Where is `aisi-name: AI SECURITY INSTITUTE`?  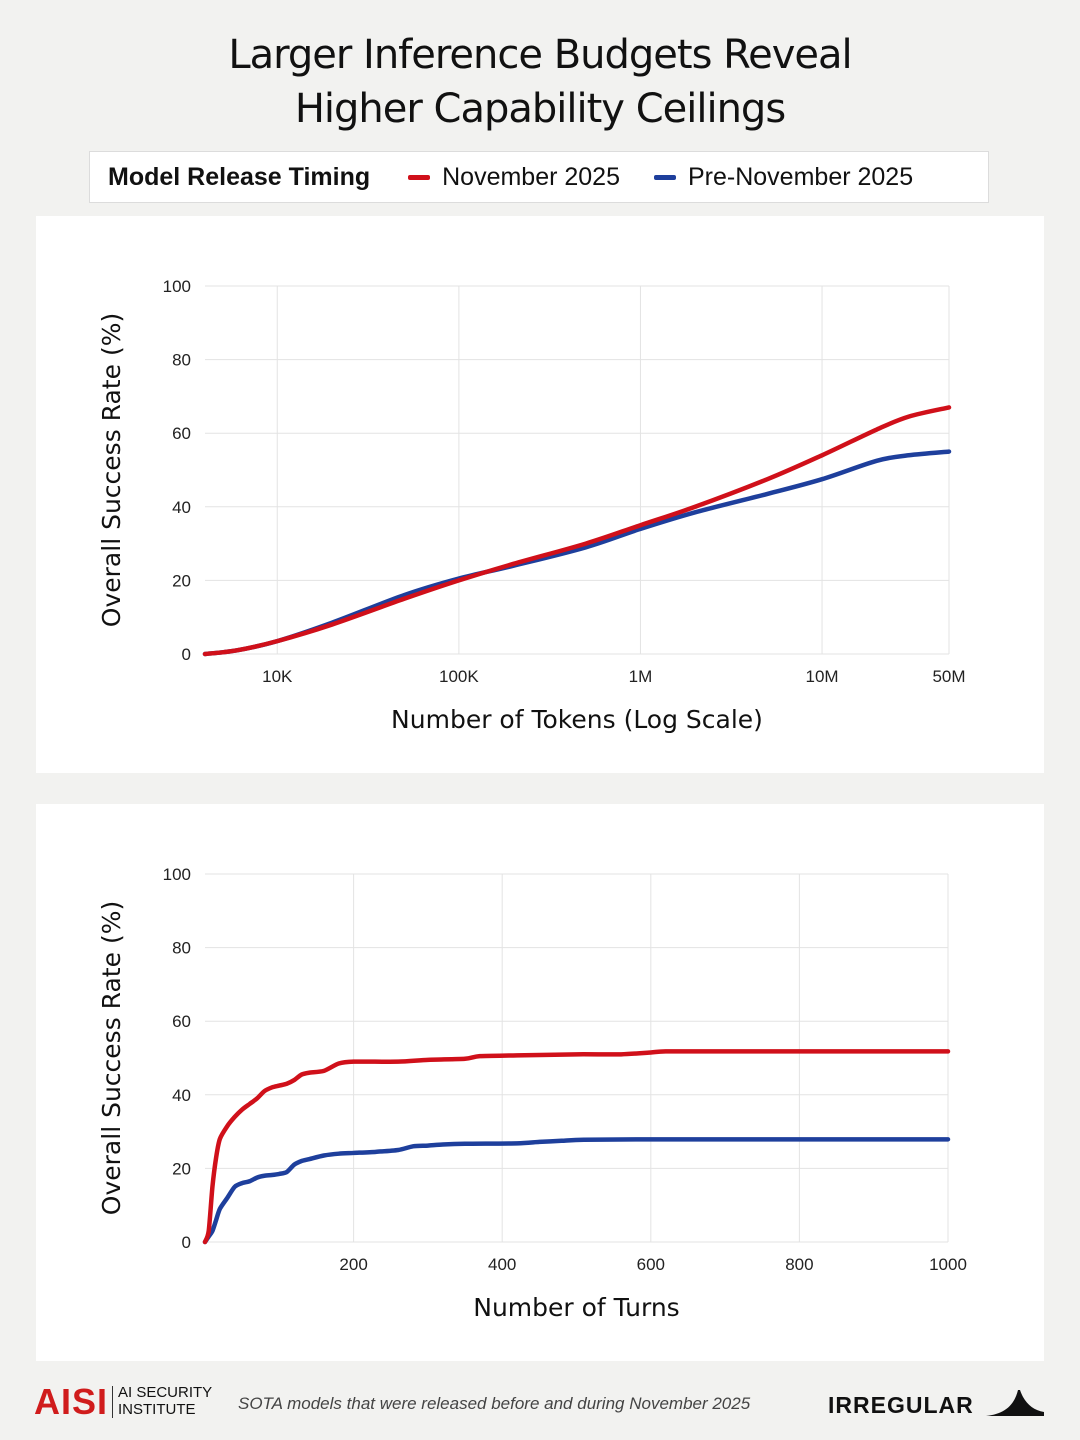
aisi-name: AI SECURITY INSTITUTE is located at coordinates (165, 1401).